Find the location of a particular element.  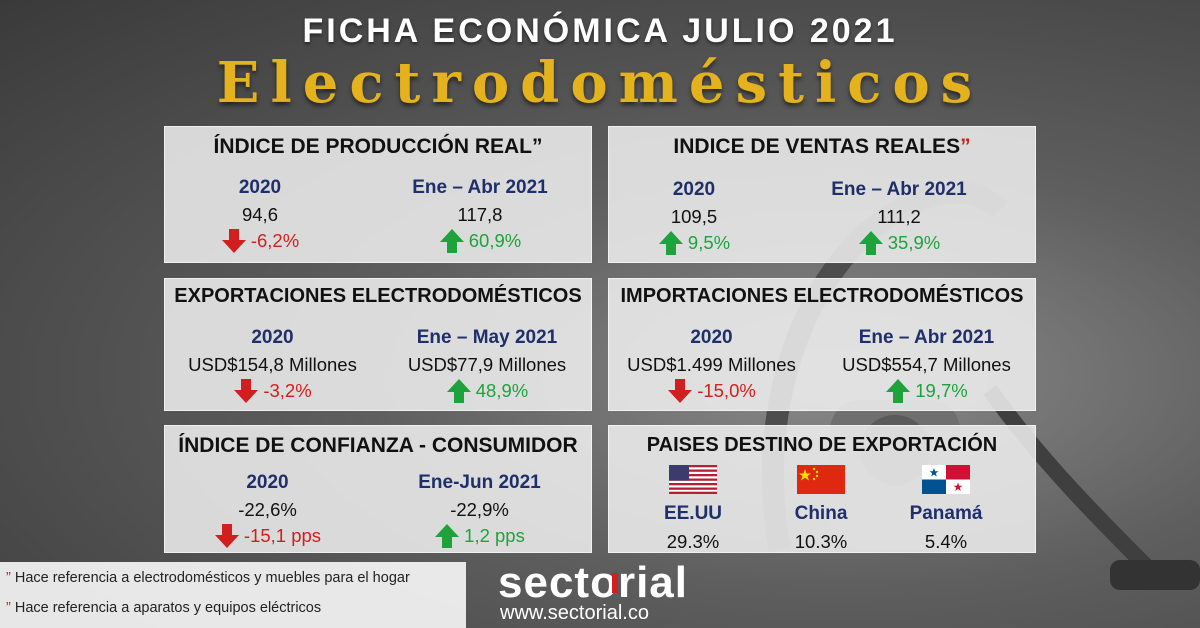

brand-accent-bar is located at coordinates (615, 583).